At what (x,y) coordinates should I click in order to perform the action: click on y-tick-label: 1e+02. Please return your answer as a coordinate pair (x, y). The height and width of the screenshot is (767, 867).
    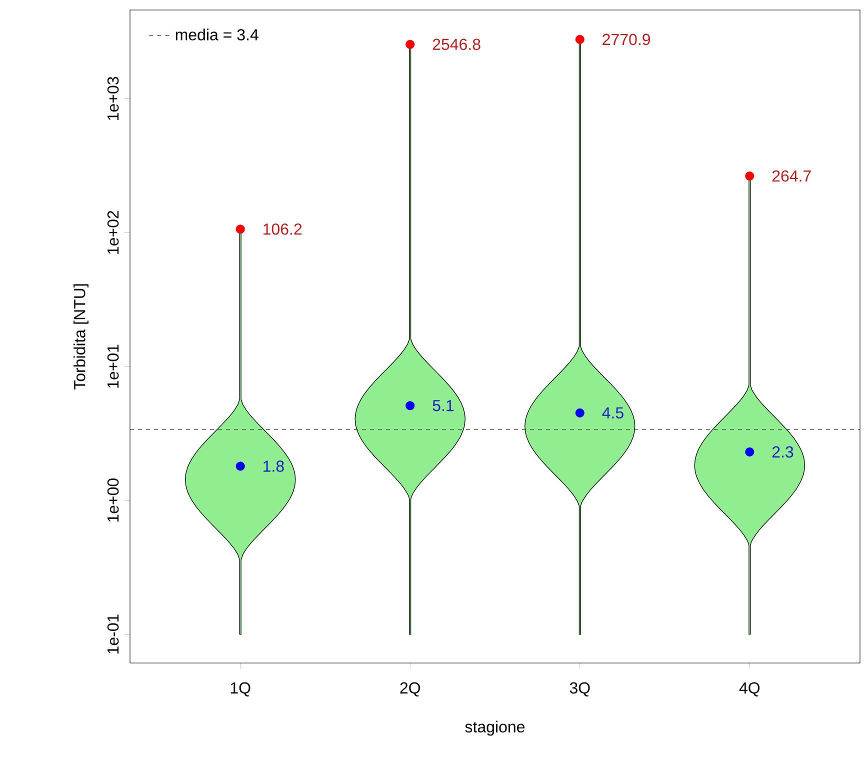
    Looking at the image, I should click on (113, 232).